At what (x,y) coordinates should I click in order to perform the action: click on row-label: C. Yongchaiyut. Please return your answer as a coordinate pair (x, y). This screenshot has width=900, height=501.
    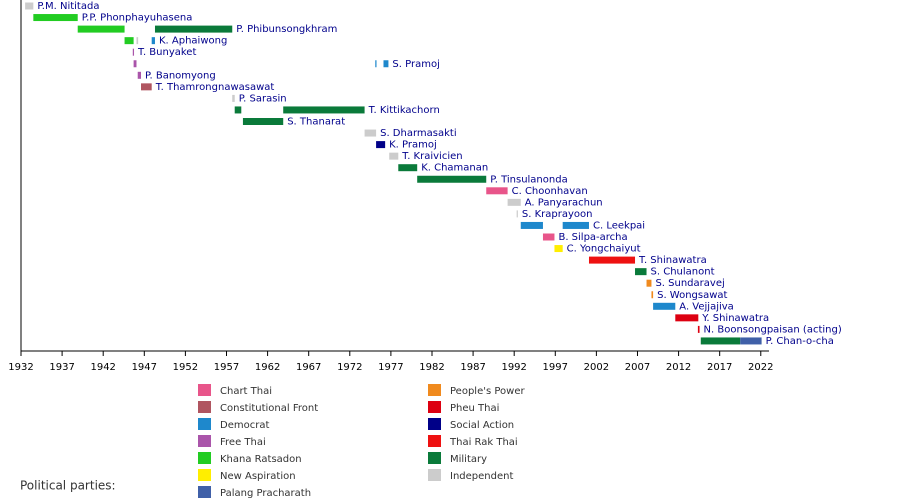
    Looking at the image, I should click on (604, 249).